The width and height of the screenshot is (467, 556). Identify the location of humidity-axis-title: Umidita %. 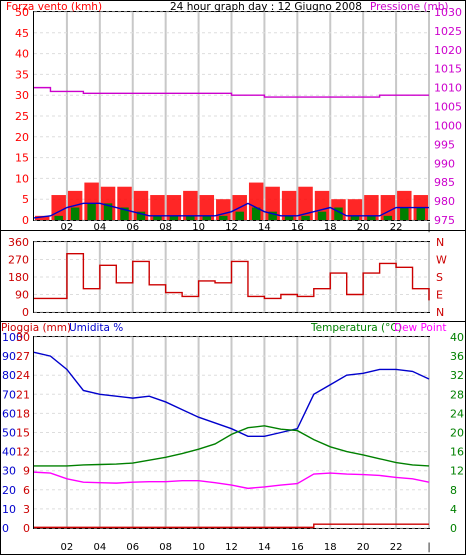
(96, 328).